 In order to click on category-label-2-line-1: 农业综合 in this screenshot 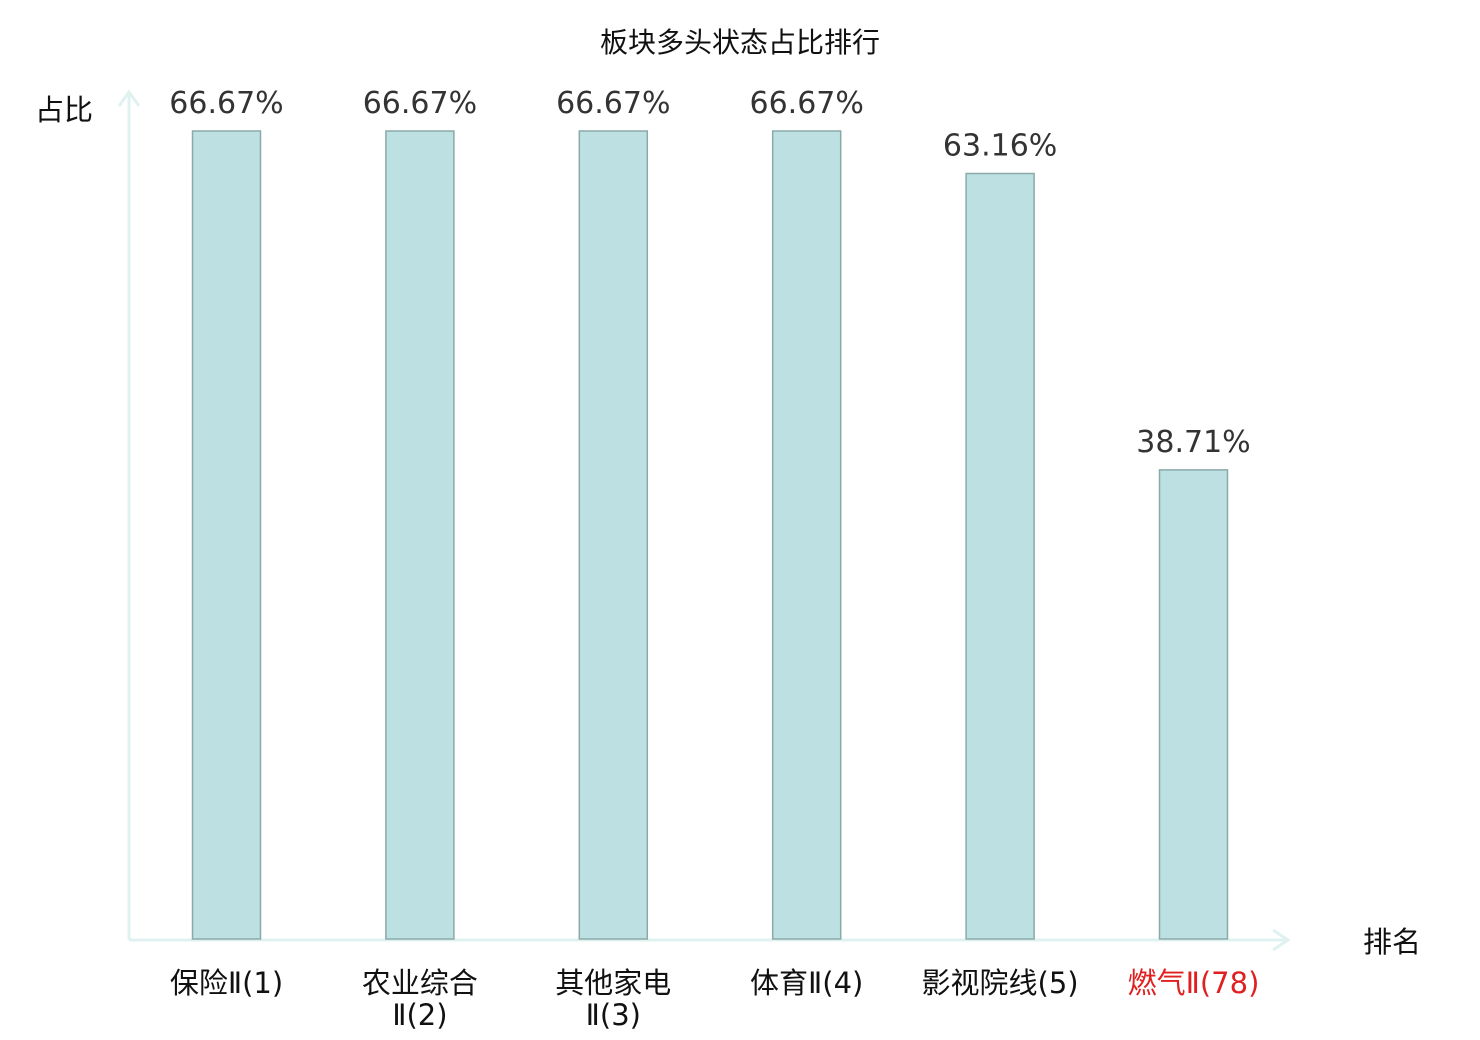, I will do `click(420, 983)`.